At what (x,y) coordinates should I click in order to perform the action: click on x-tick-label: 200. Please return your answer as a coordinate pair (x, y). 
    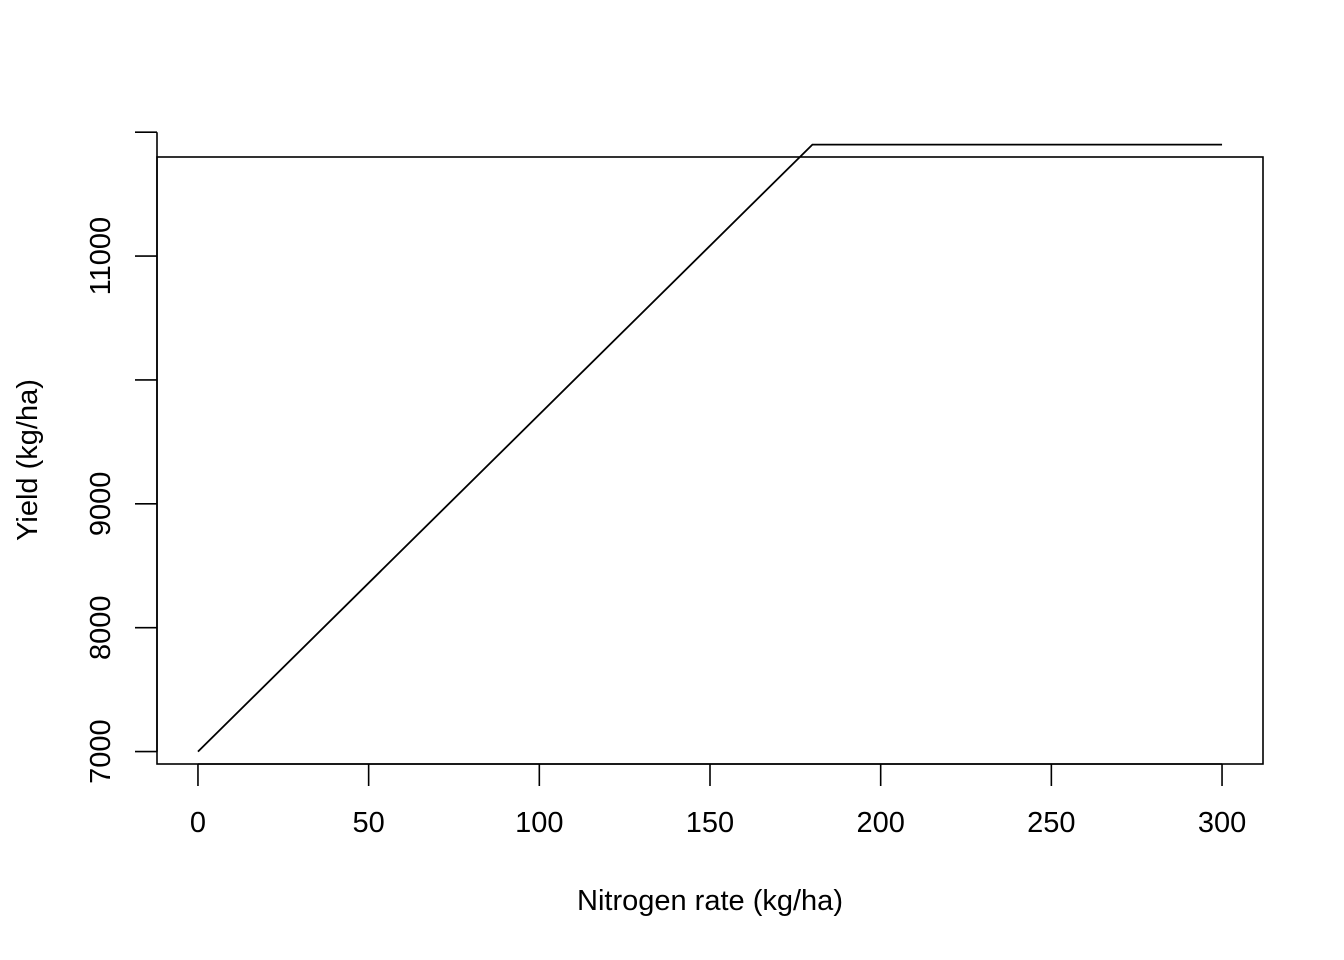
    Looking at the image, I should click on (880, 823).